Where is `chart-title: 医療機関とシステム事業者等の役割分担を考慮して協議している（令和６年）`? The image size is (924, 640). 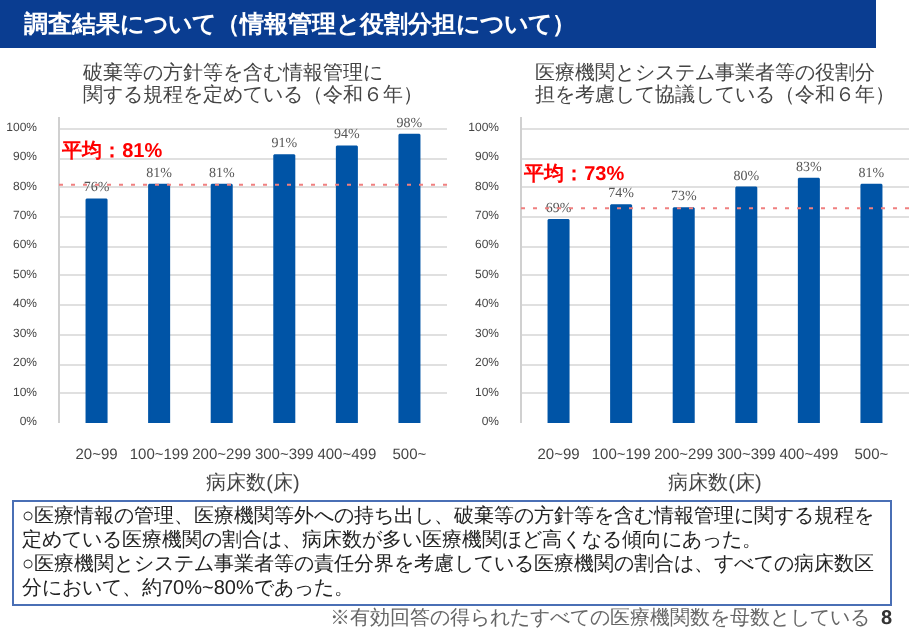
chart-title: 医療機関とシステム事業者等の役割分担を考慮して協議している（令和６年） is located at coordinates (715, 84).